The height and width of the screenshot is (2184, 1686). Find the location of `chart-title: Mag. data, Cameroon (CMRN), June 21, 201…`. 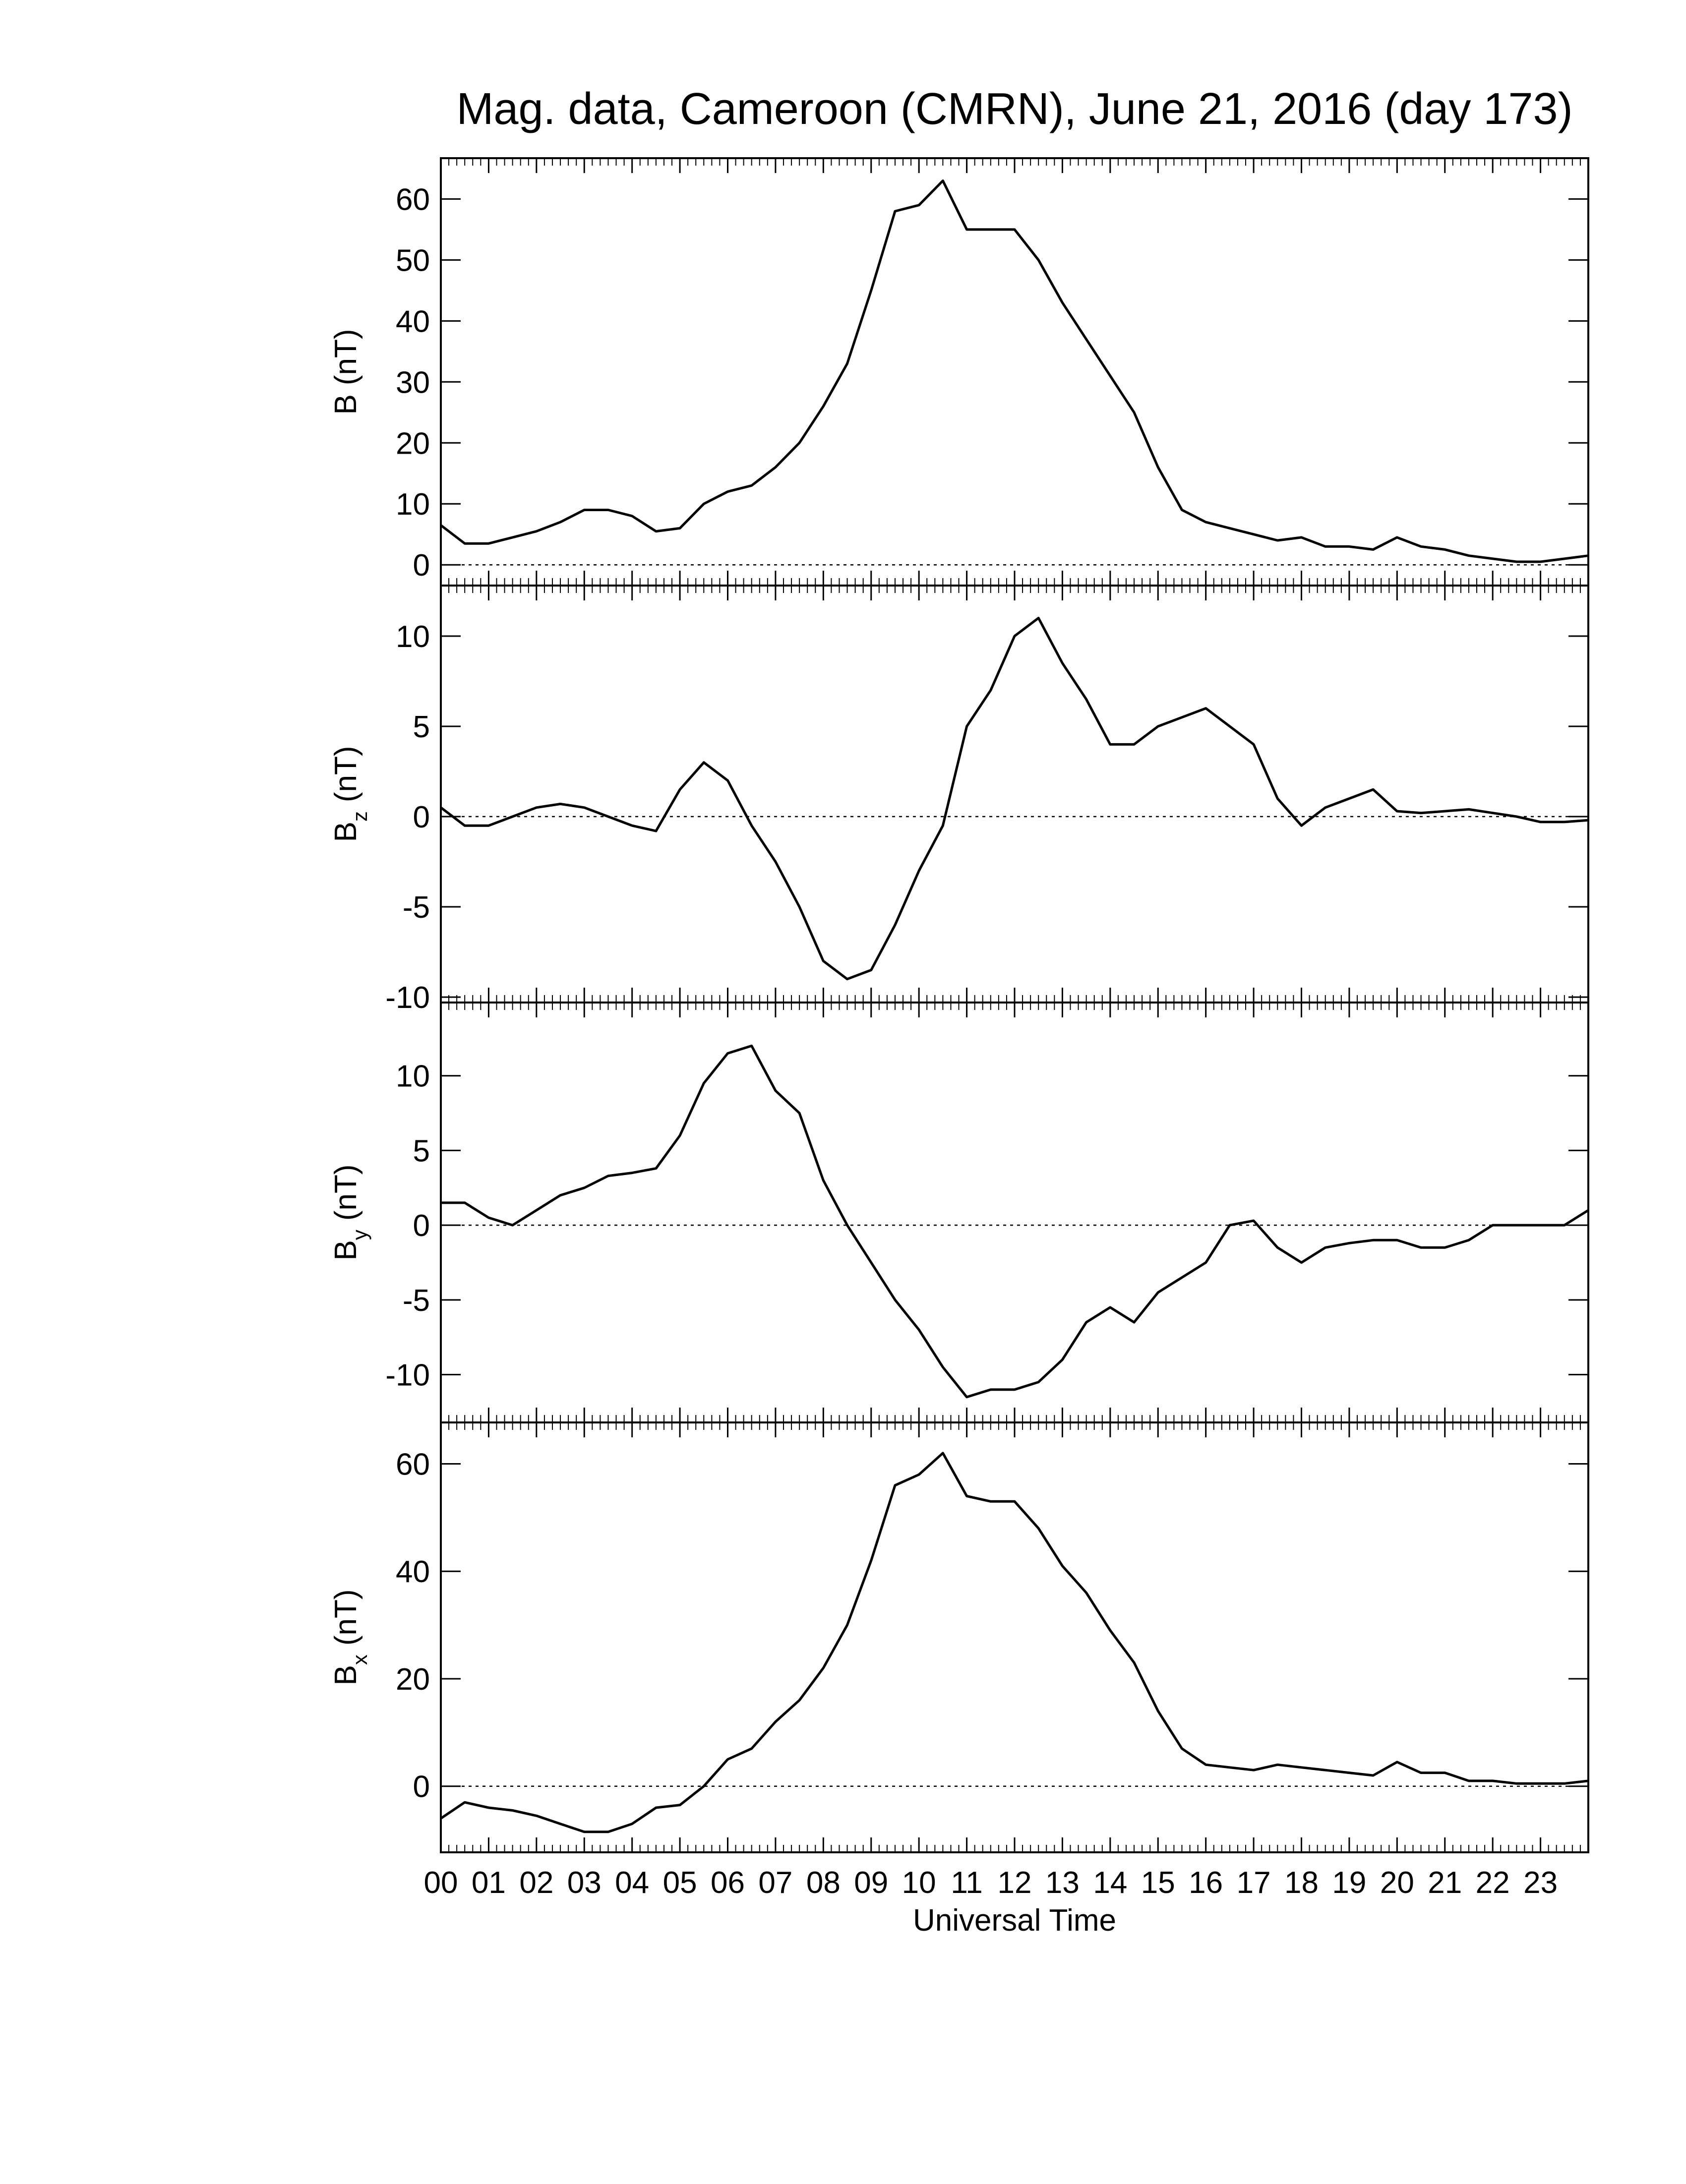

chart-title: Mag. data, Cameroon (CMRN), June 21, 201… is located at coordinates (1014, 109).